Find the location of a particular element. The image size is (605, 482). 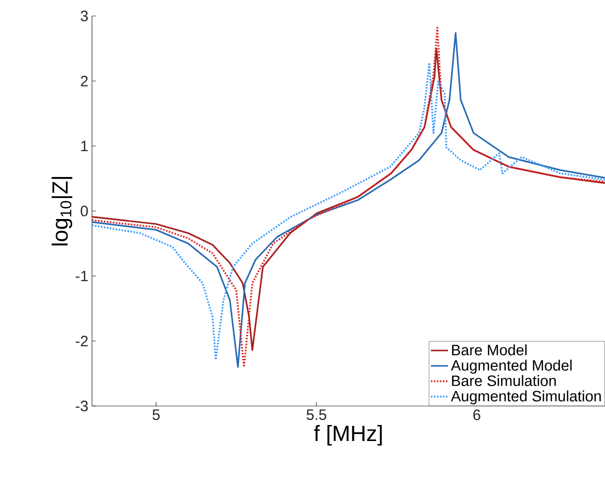

y-tick-label: -3 is located at coordinates (82, 406).